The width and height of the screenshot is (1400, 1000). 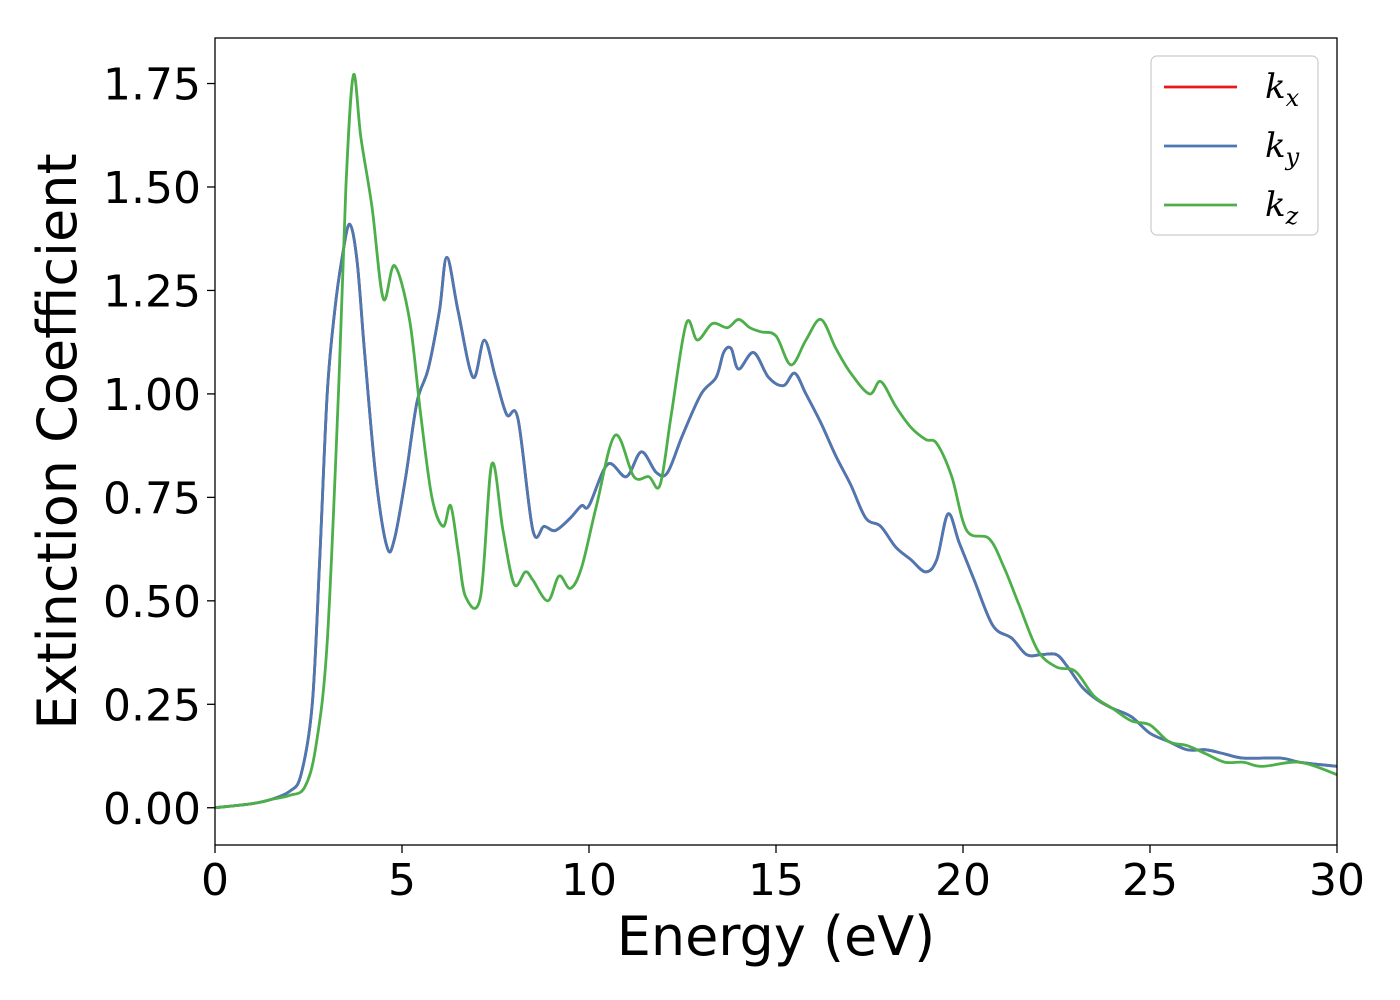 What do you see at coordinates (963, 880) in the screenshot?
I see `x-tick-label: 20` at bounding box center [963, 880].